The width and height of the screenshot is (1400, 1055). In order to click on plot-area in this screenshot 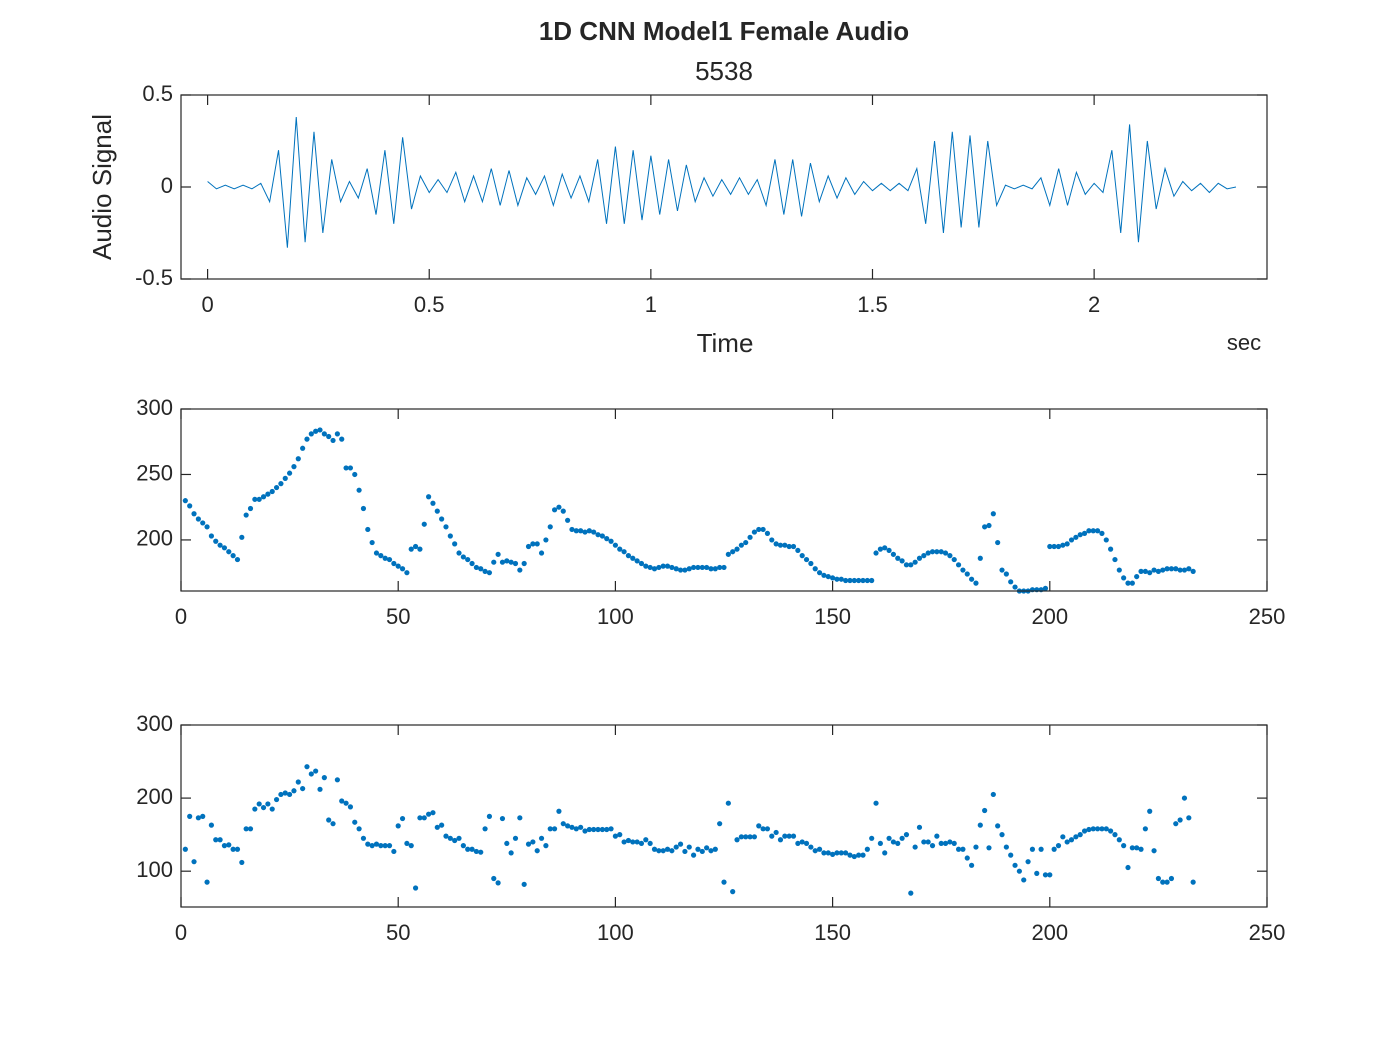, I will do `click(724, 500)`.